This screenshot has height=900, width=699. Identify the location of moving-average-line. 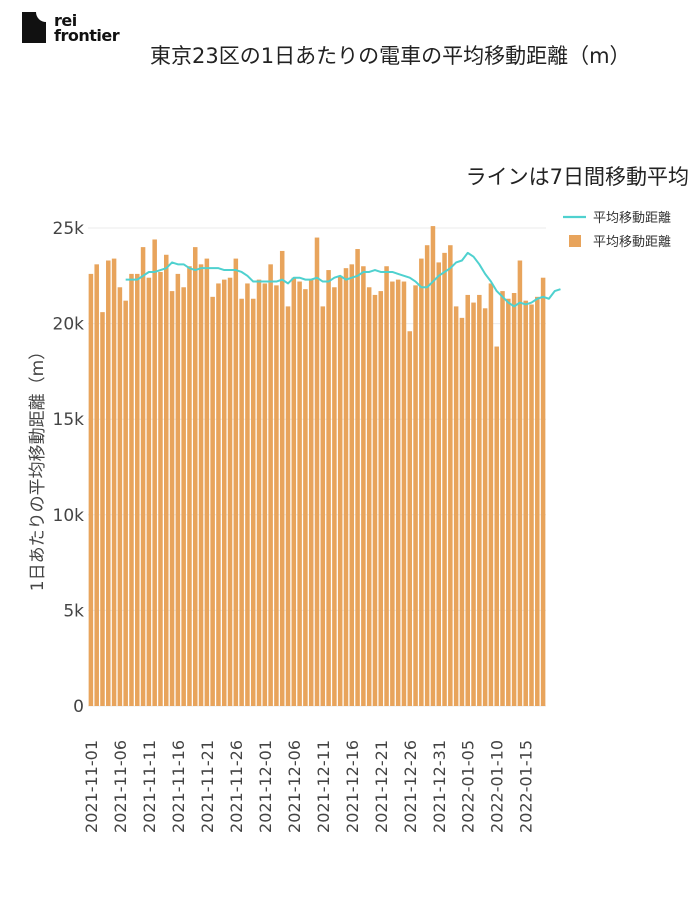
(343, 279).